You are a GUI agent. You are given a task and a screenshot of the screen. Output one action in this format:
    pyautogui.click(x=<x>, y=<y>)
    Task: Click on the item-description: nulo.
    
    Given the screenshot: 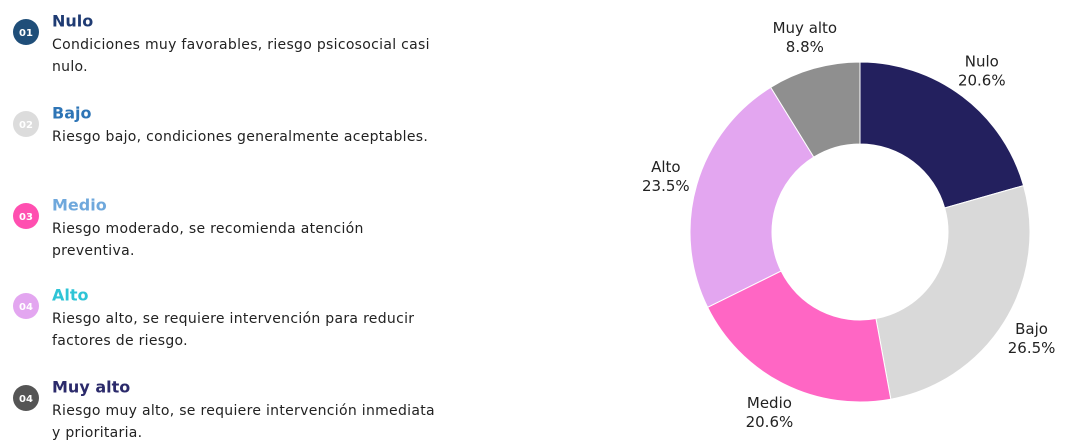 What is the action you would take?
    pyautogui.click(x=70, y=67)
    